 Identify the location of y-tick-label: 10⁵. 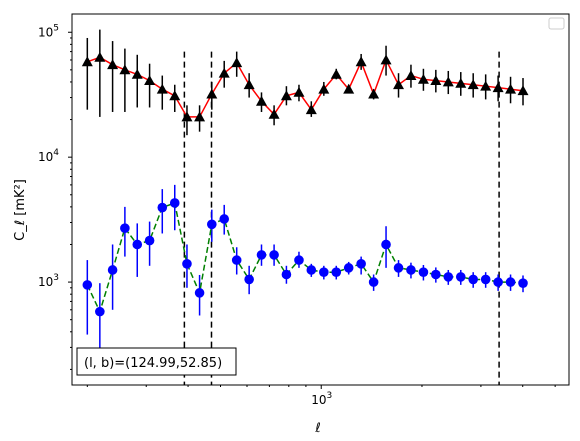
(48, 31).